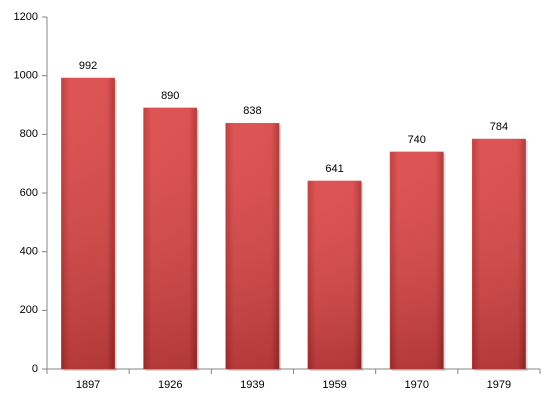 This screenshot has height=404, width=550. Describe the element at coordinates (88, 66) in the screenshot. I see `data-label: 992` at that location.